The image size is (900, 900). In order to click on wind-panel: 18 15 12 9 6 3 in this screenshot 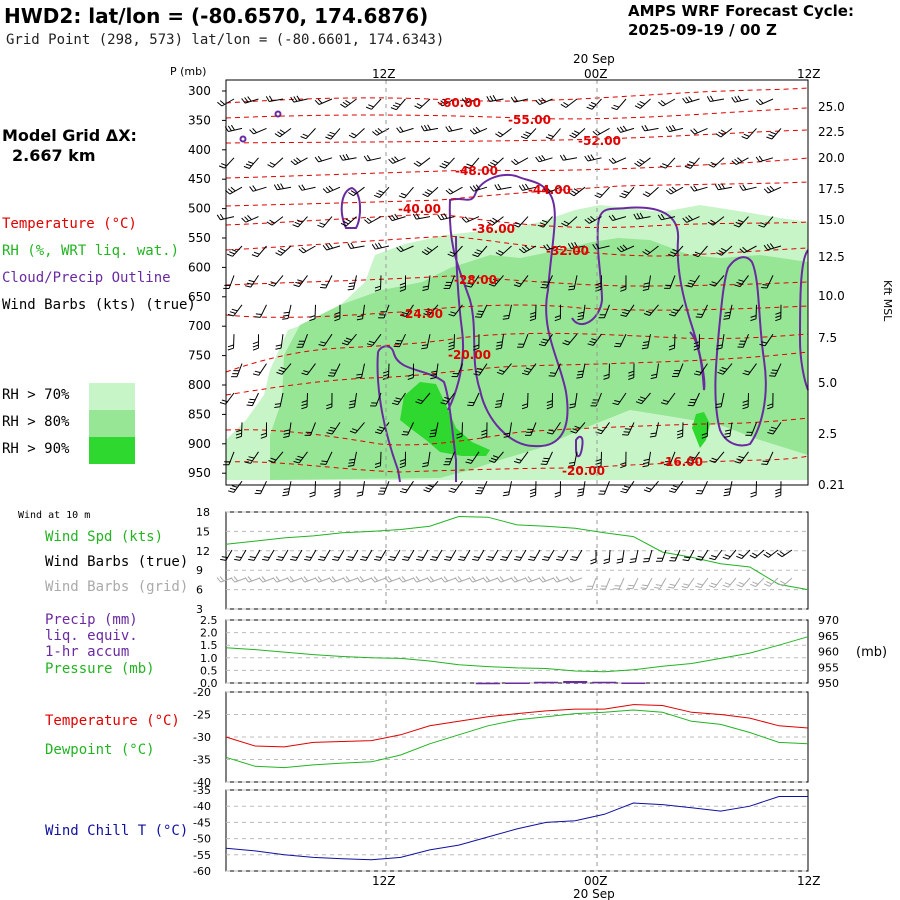, I will do `click(502, 561)`.